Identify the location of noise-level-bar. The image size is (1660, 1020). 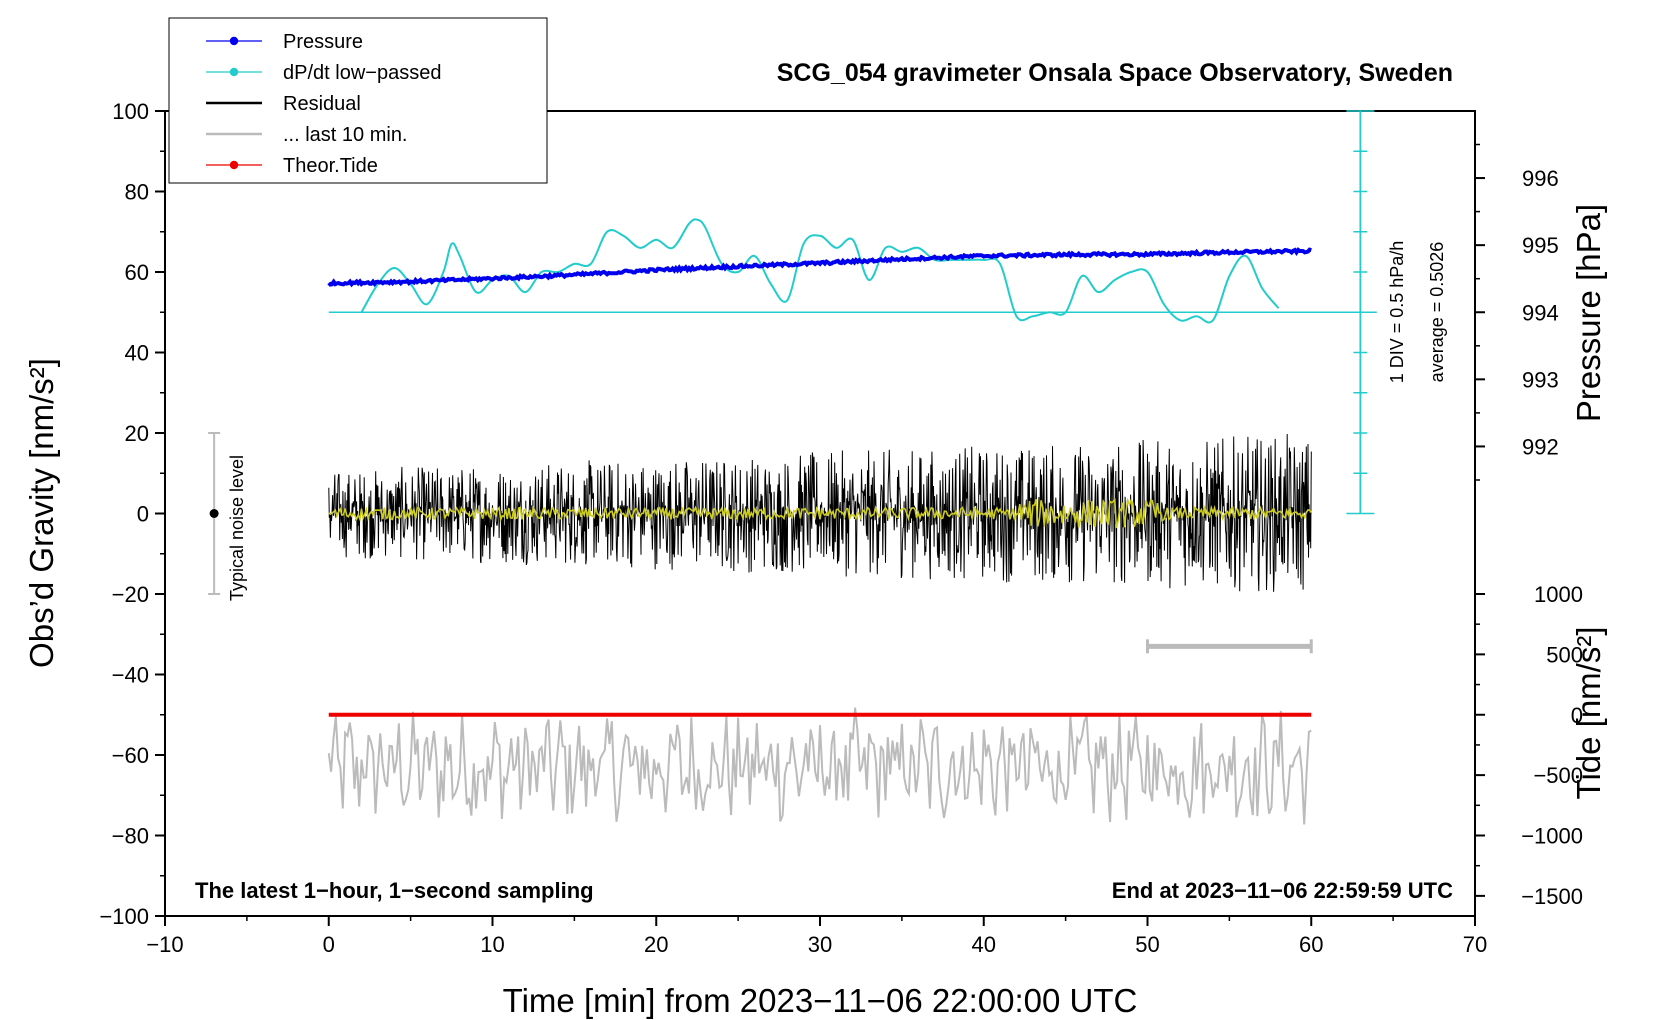
(214, 513).